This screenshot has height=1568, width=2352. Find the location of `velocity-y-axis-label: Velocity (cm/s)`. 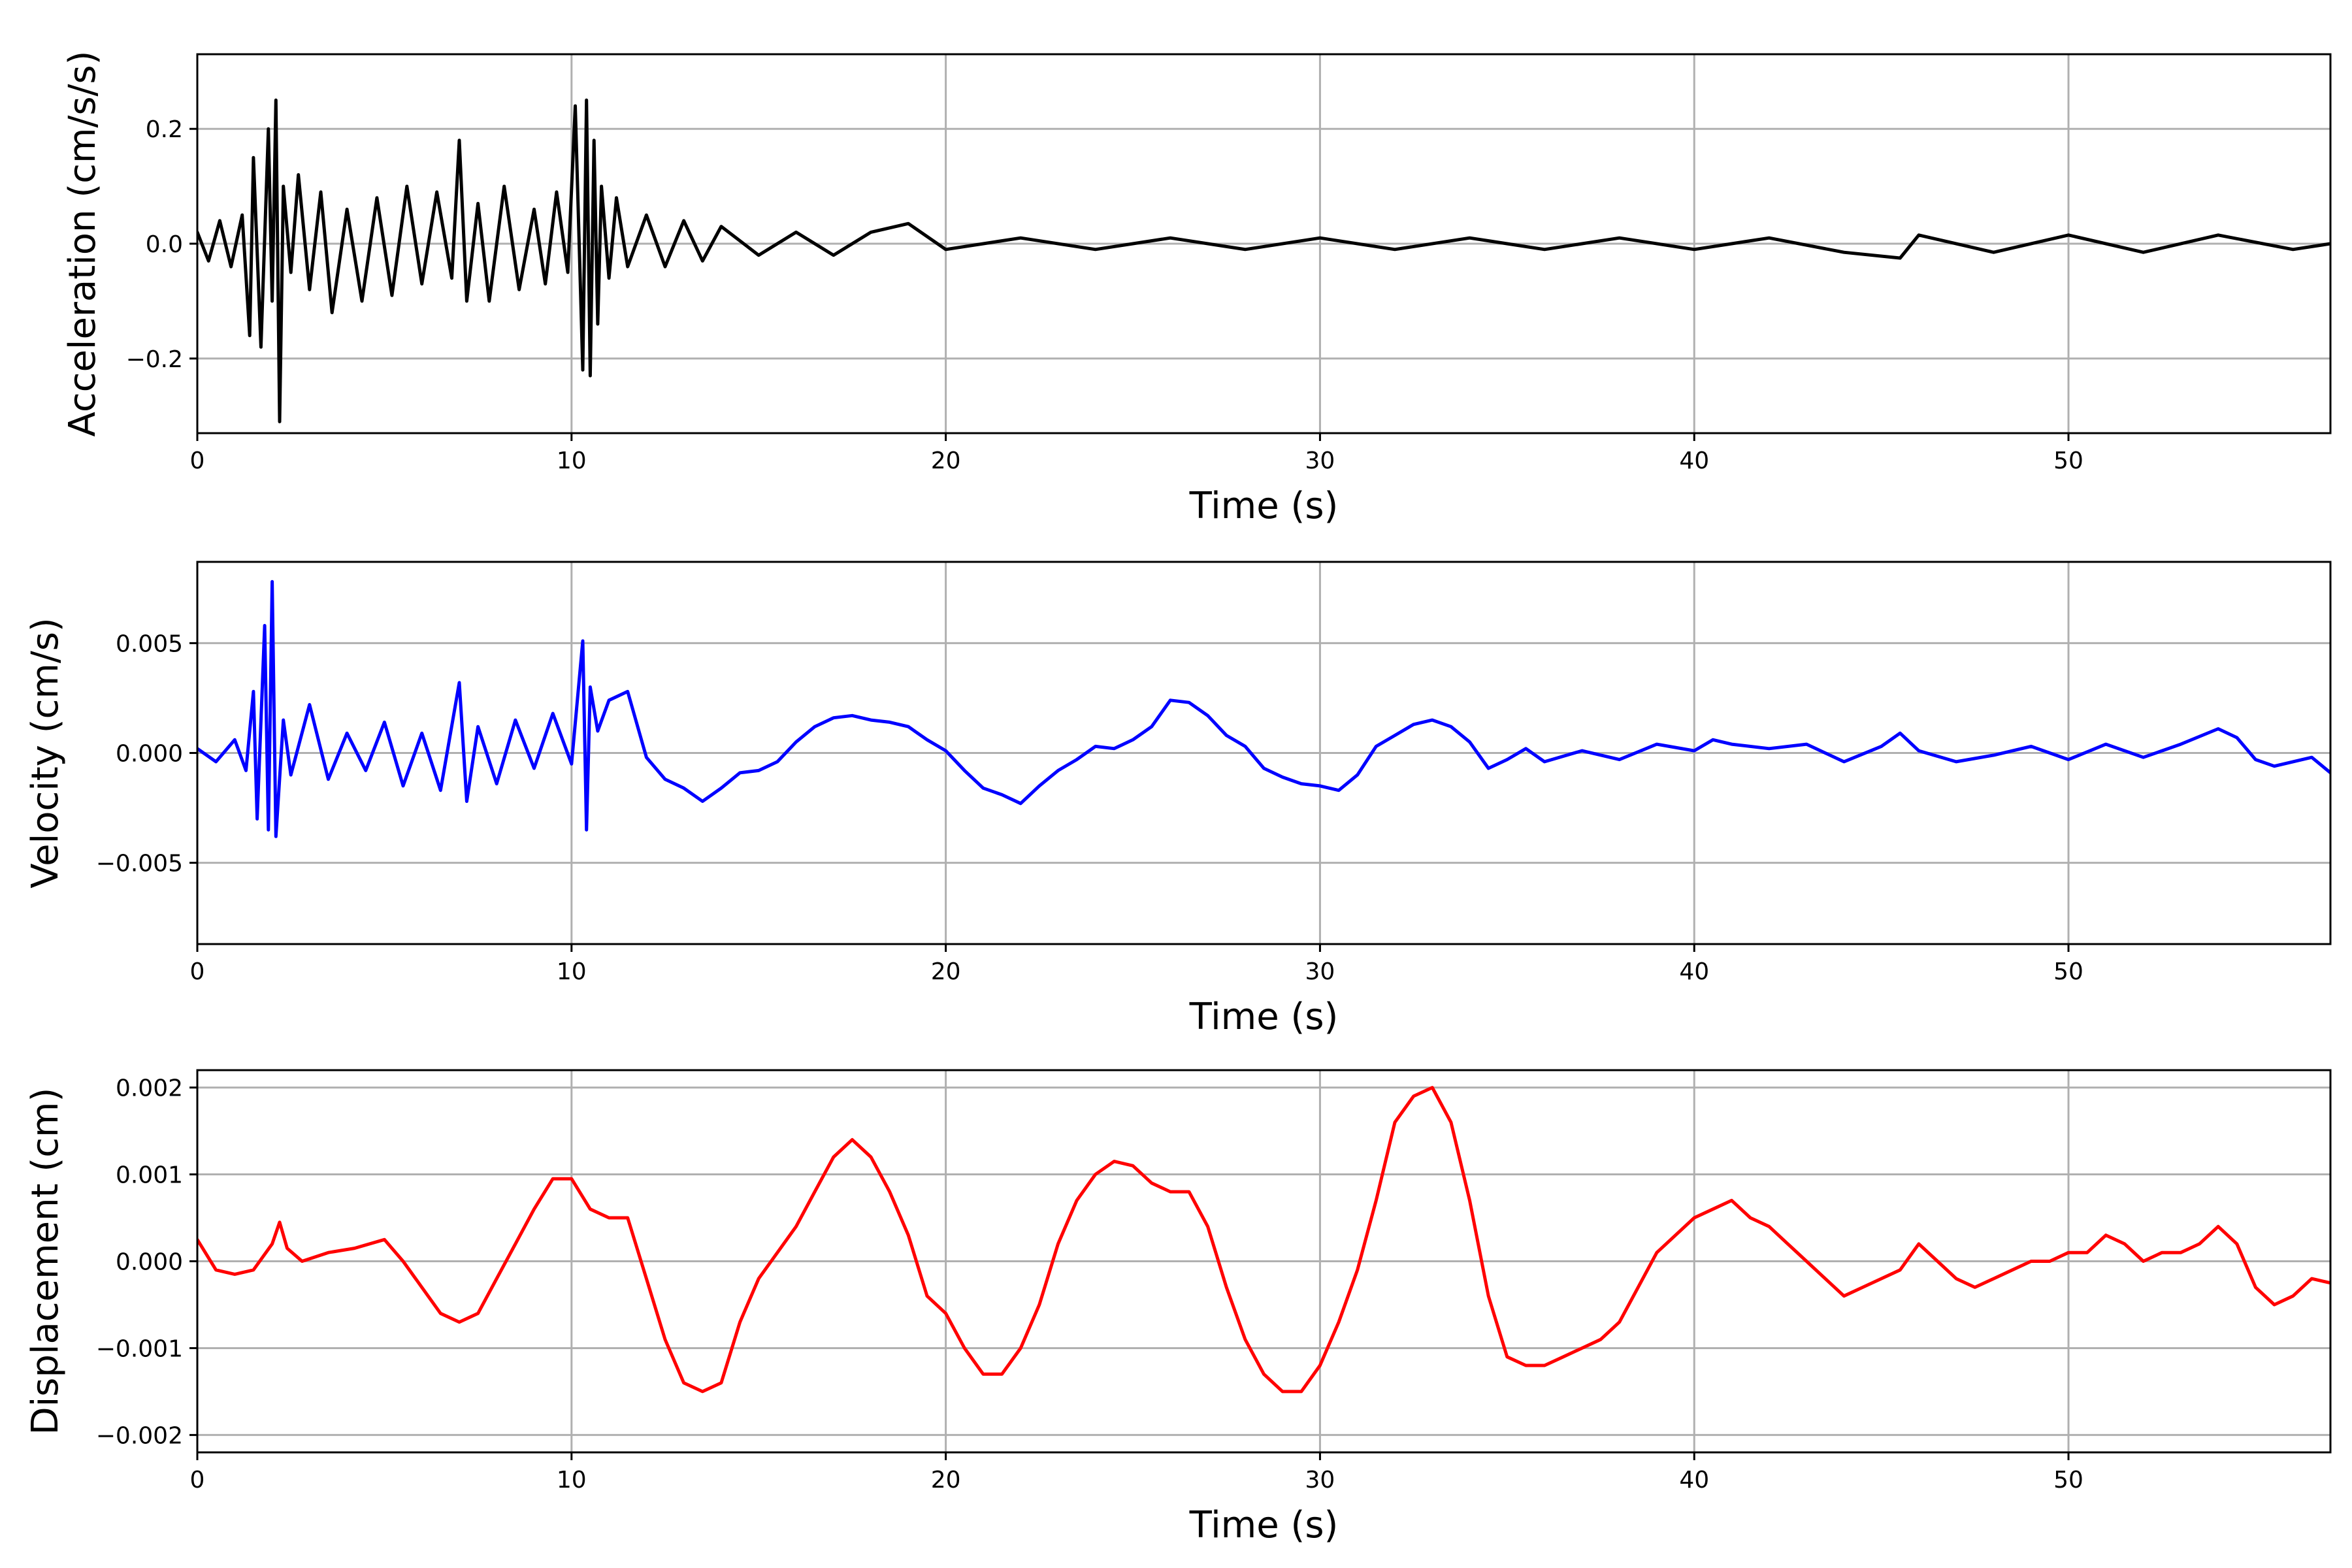

velocity-y-axis-label: Velocity (cm/s) is located at coordinates (45, 753).